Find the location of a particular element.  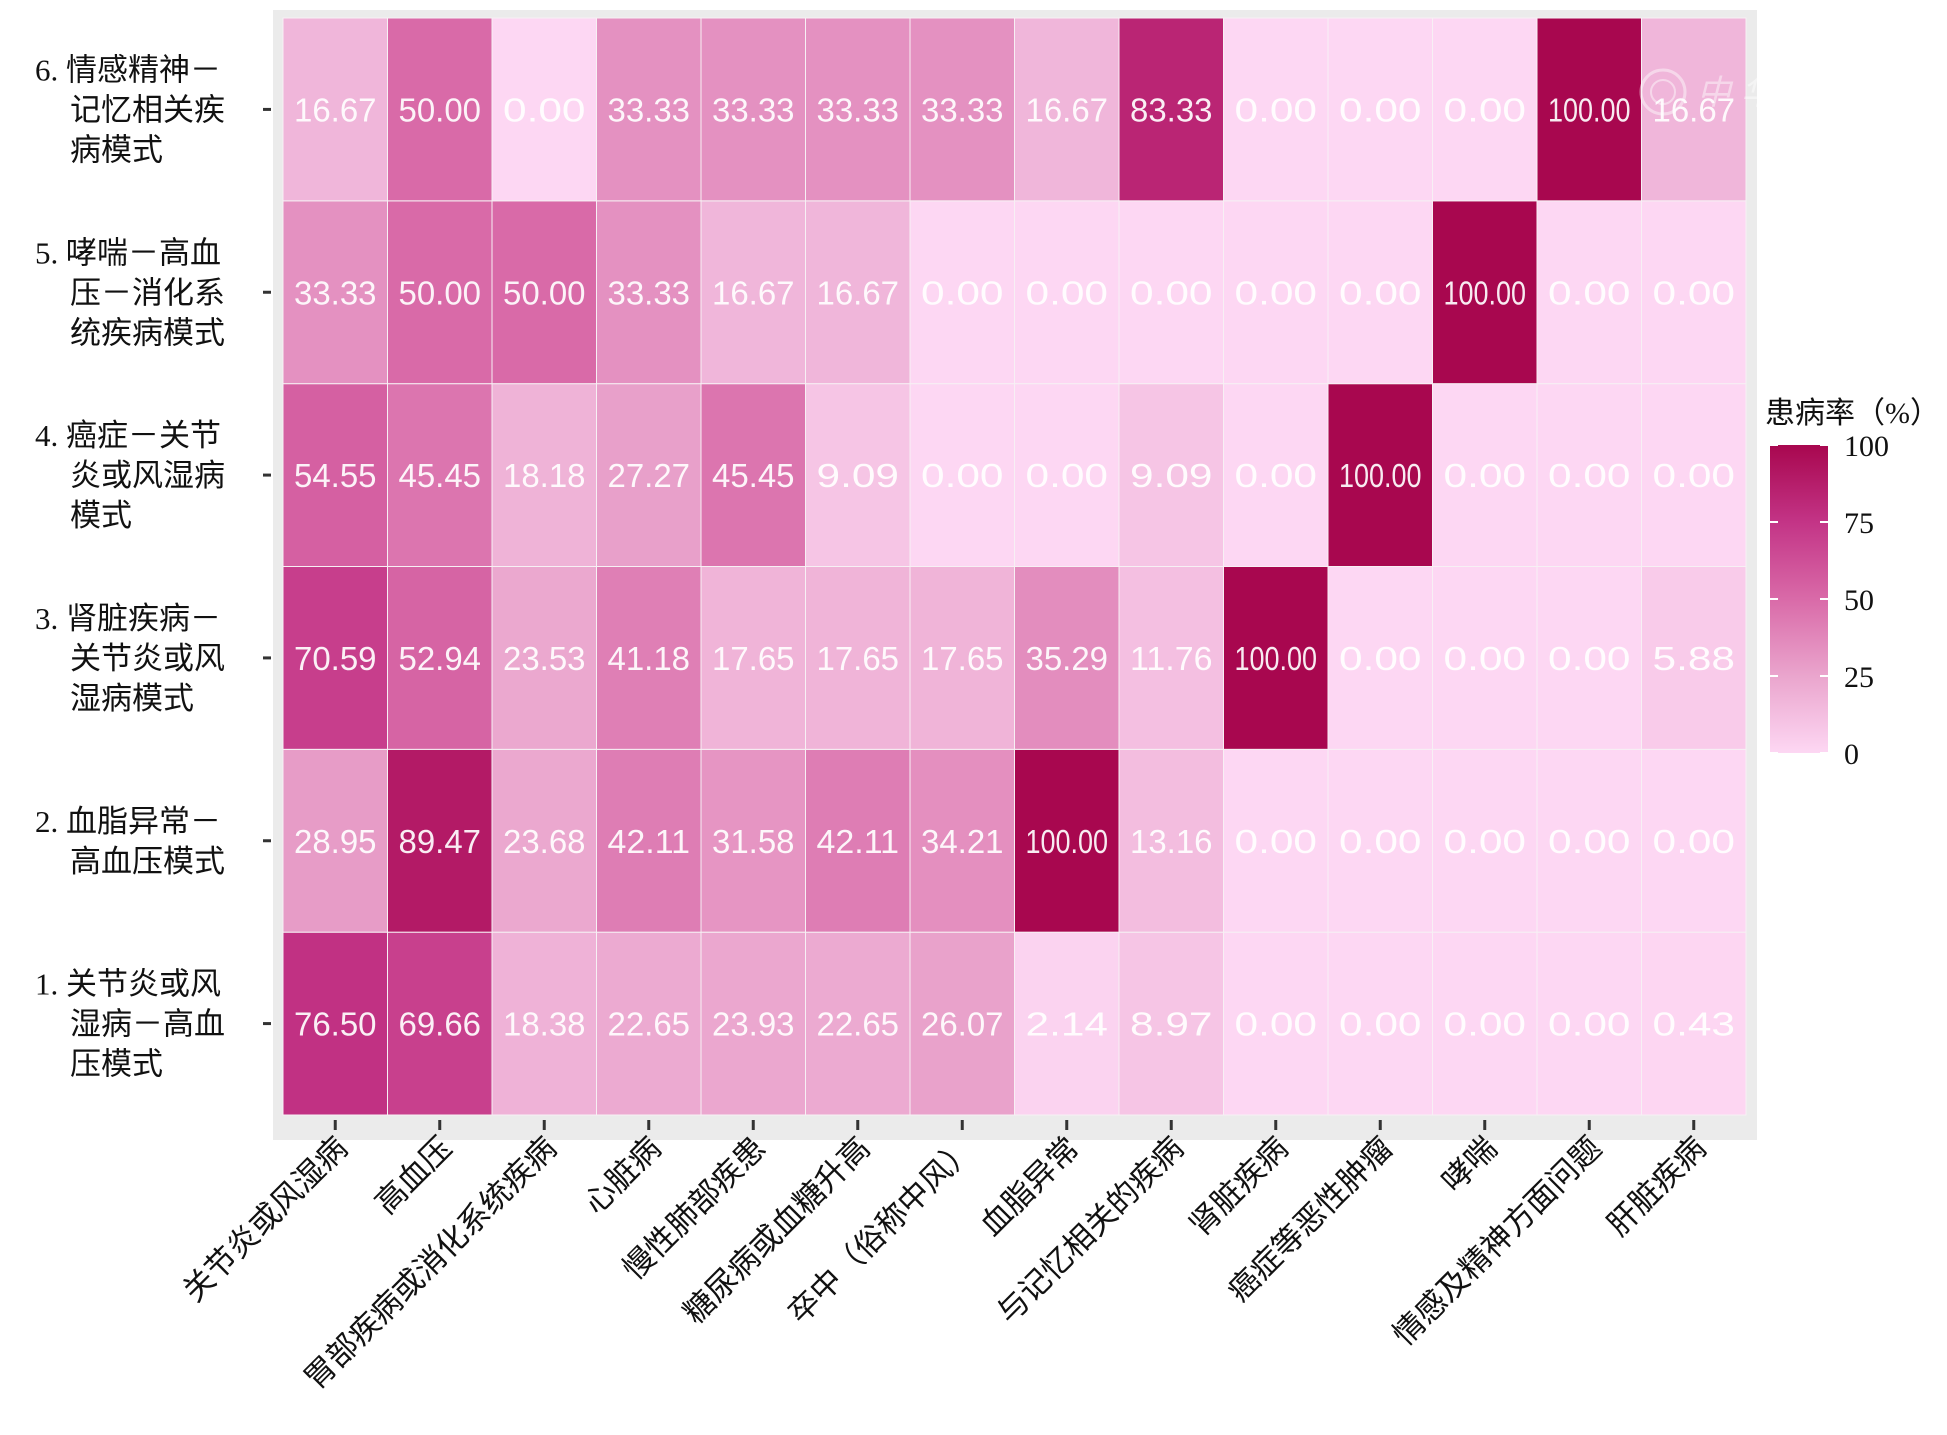

x-axis-label: 糖尿病或血糖升高 is located at coordinates (777, 1230).